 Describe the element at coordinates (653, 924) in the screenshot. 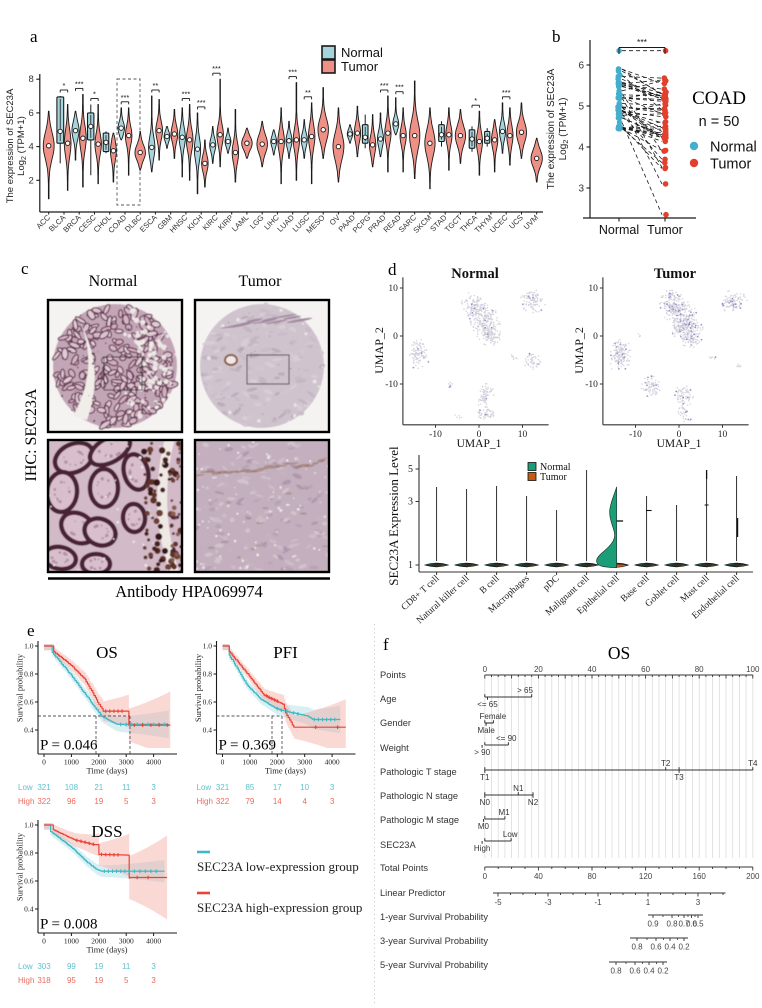

I see `svg-text: 0.9` at that location.